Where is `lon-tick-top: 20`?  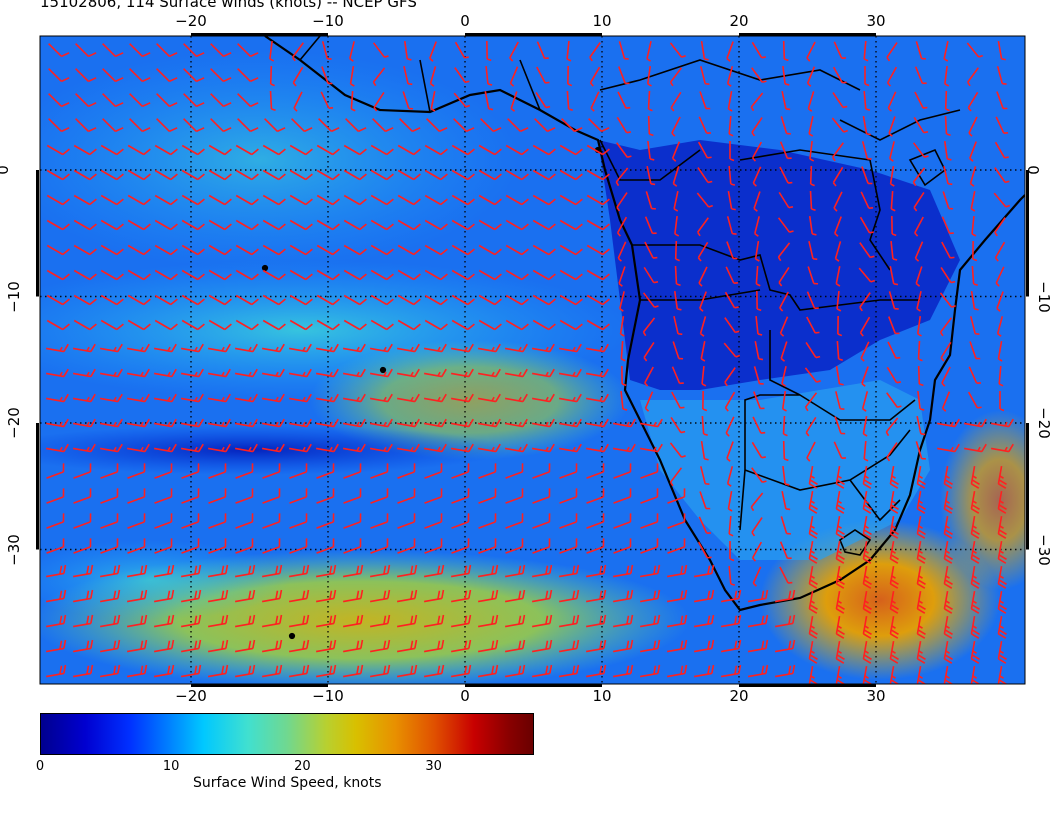
lon-tick-top: 20 is located at coordinates (739, 21).